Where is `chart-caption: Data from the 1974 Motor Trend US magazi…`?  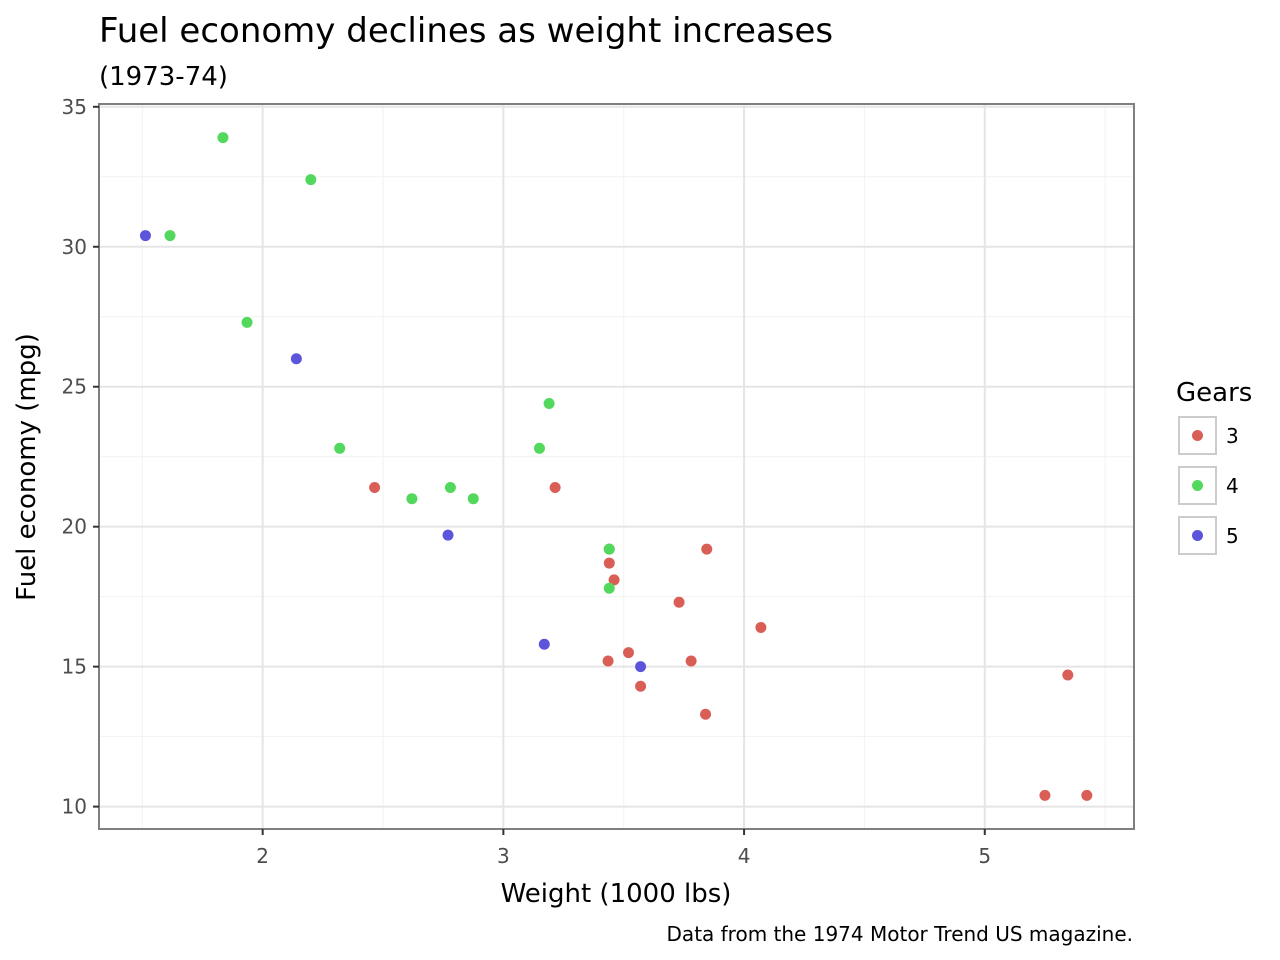 chart-caption: Data from the 1974 Motor Trend US magazi… is located at coordinates (900, 934).